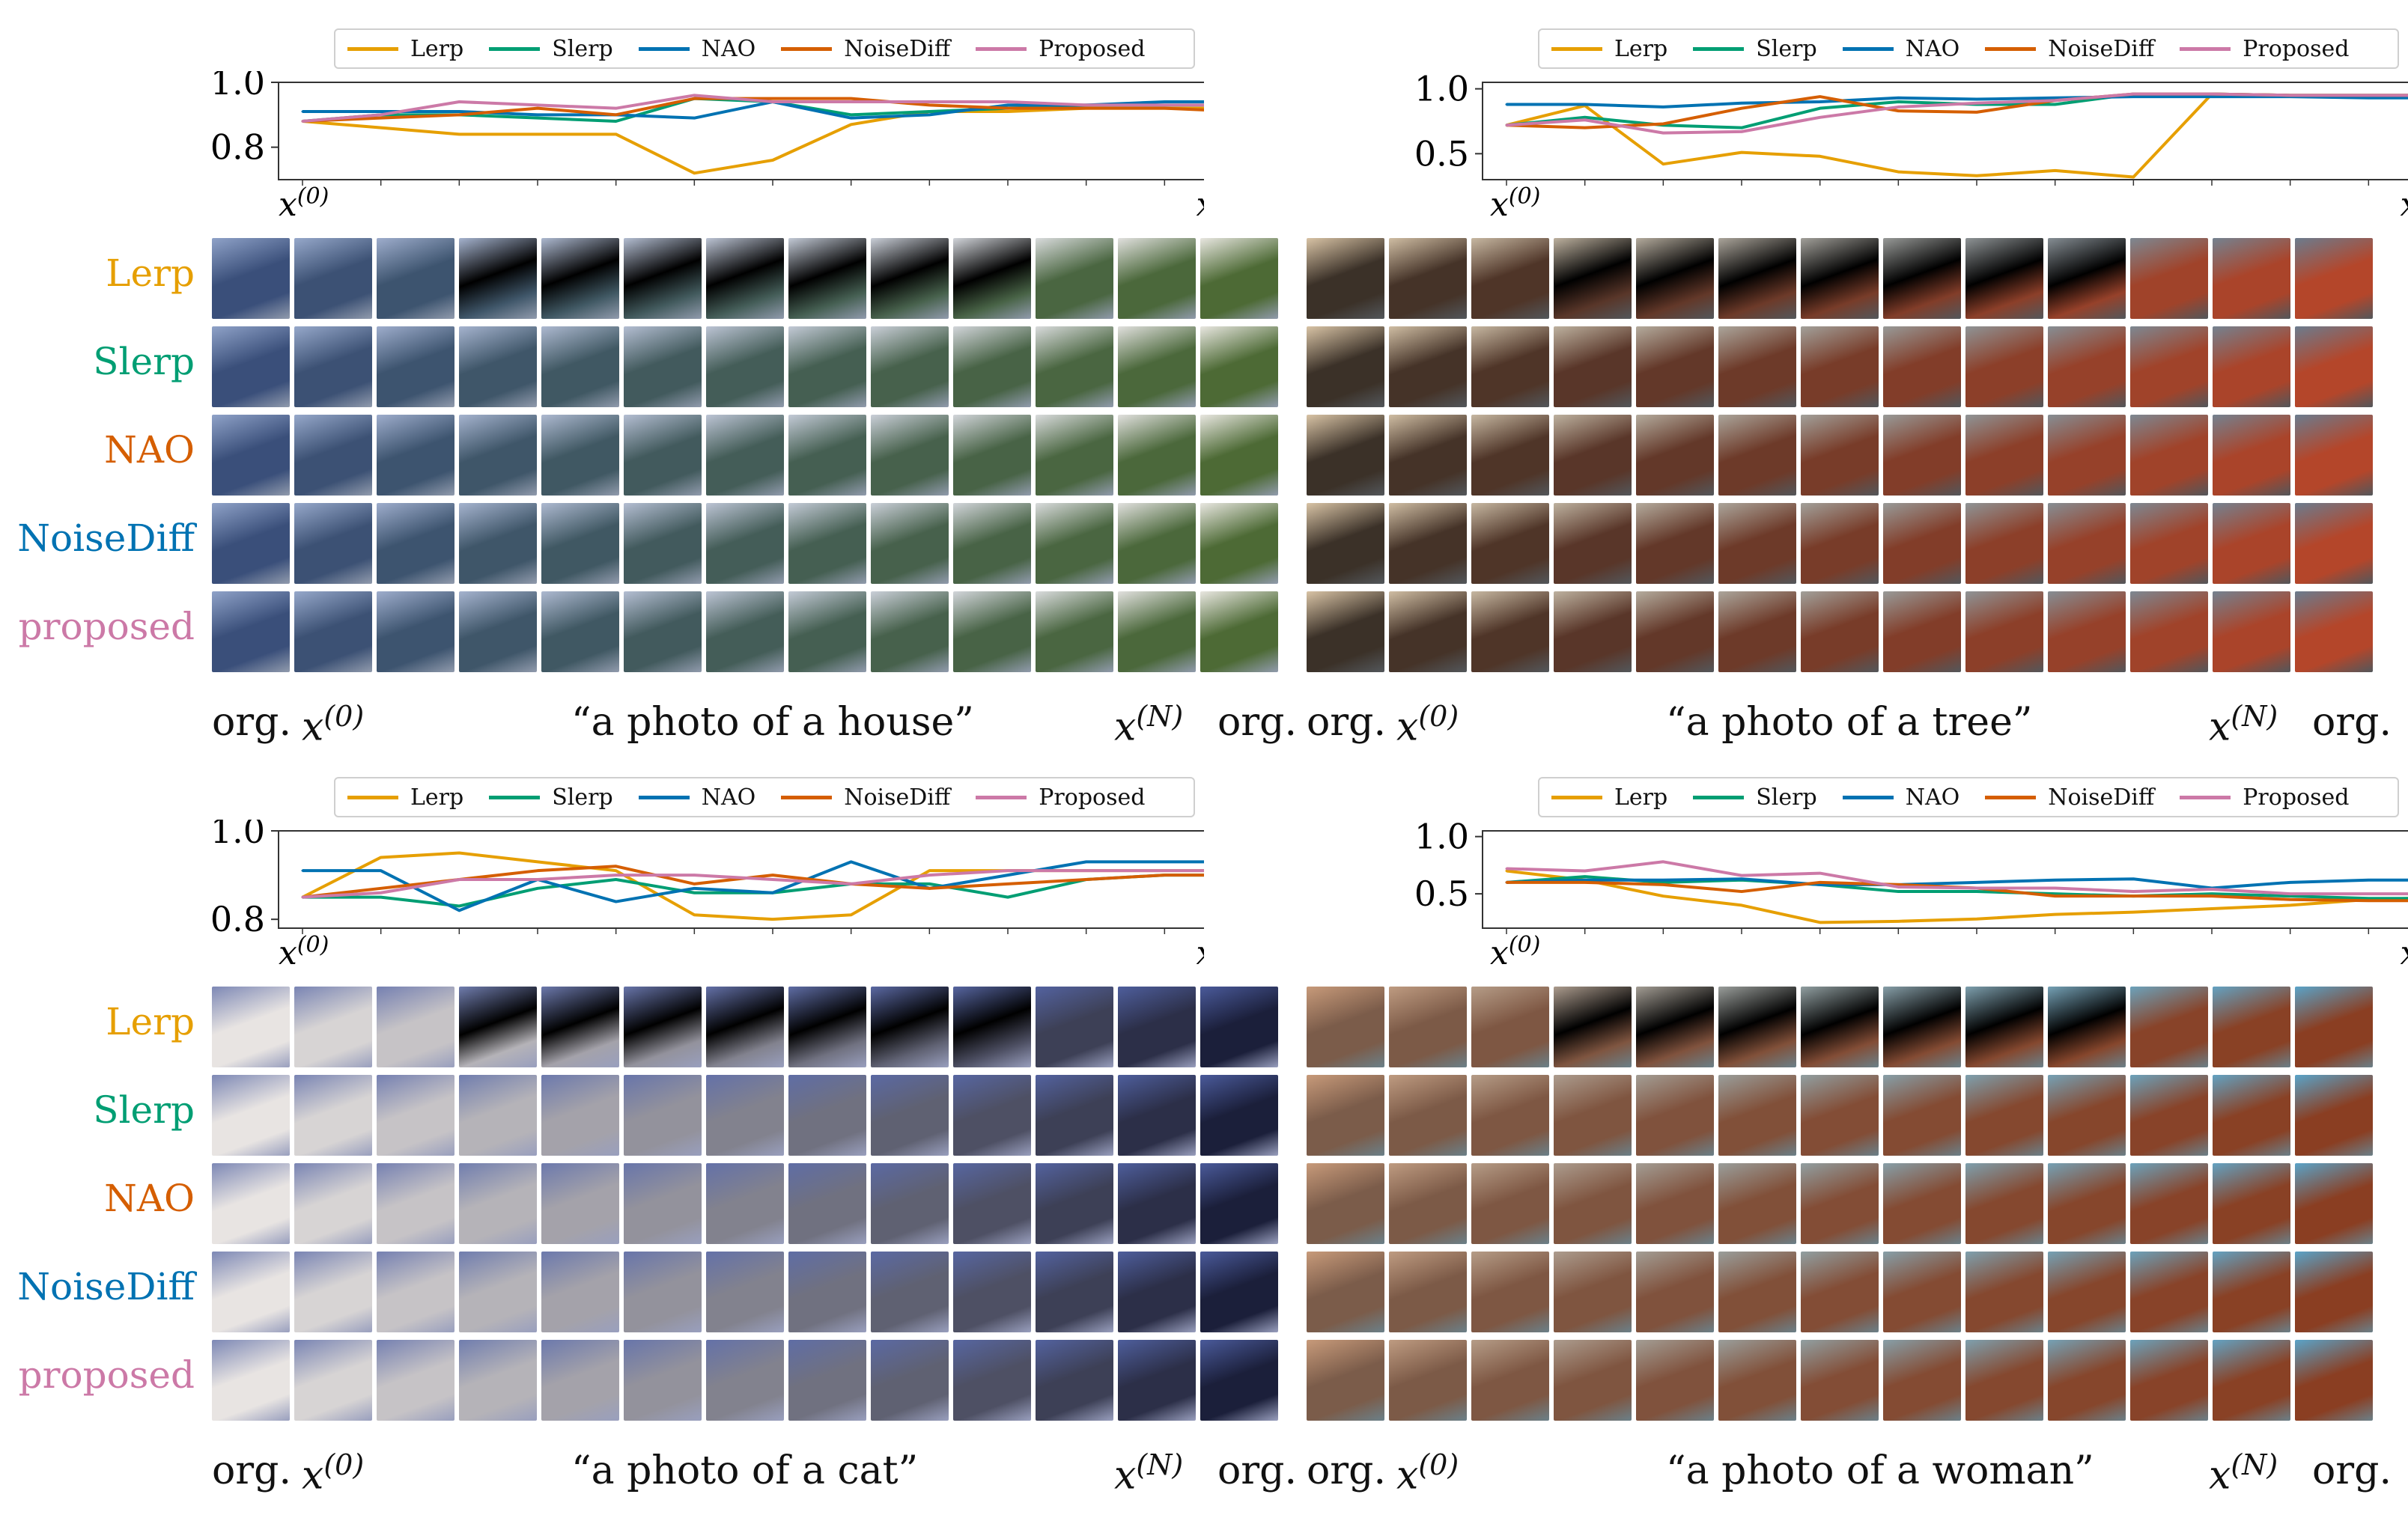  Describe the element at coordinates (551, 797) in the screenshot. I see `legend-item-slerp: Slerp` at that location.